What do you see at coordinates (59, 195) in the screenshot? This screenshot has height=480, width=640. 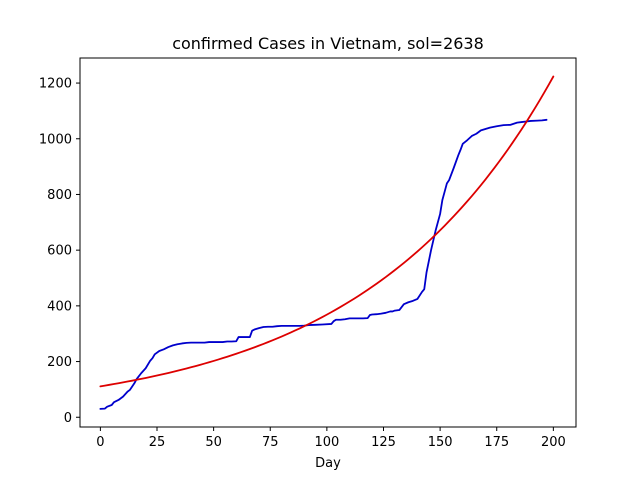 I see `y-tick-label: 800` at bounding box center [59, 195].